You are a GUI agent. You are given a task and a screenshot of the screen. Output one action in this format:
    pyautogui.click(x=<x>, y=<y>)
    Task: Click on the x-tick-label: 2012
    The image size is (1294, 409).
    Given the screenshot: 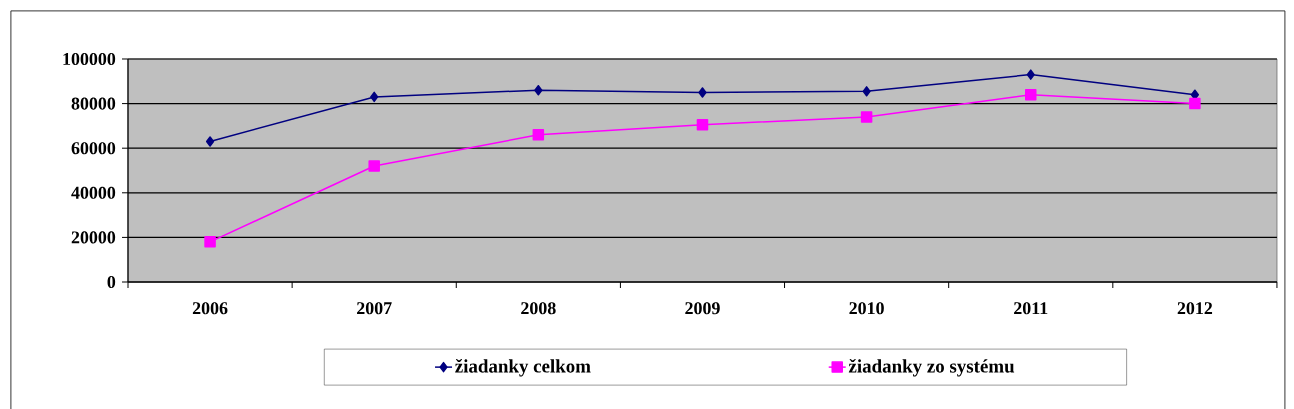 What is the action you would take?
    pyautogui.click(x=1195, y=308)
    